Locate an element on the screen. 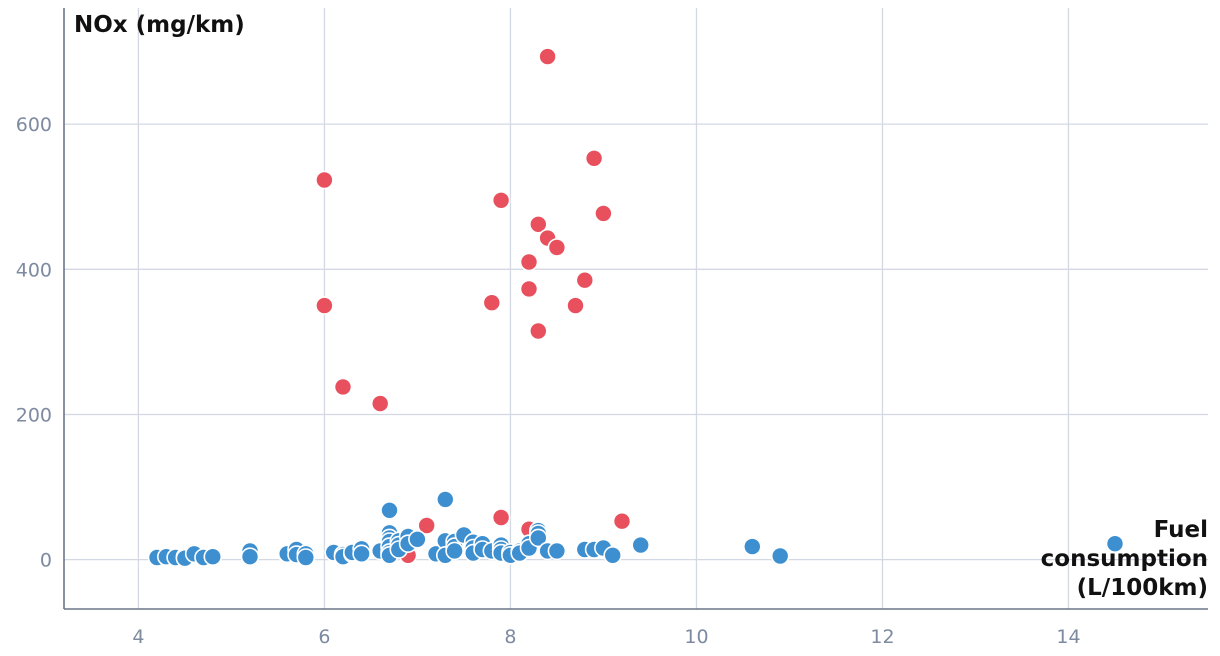  x-tick-label: 4 is located at coordinates (138, 637).